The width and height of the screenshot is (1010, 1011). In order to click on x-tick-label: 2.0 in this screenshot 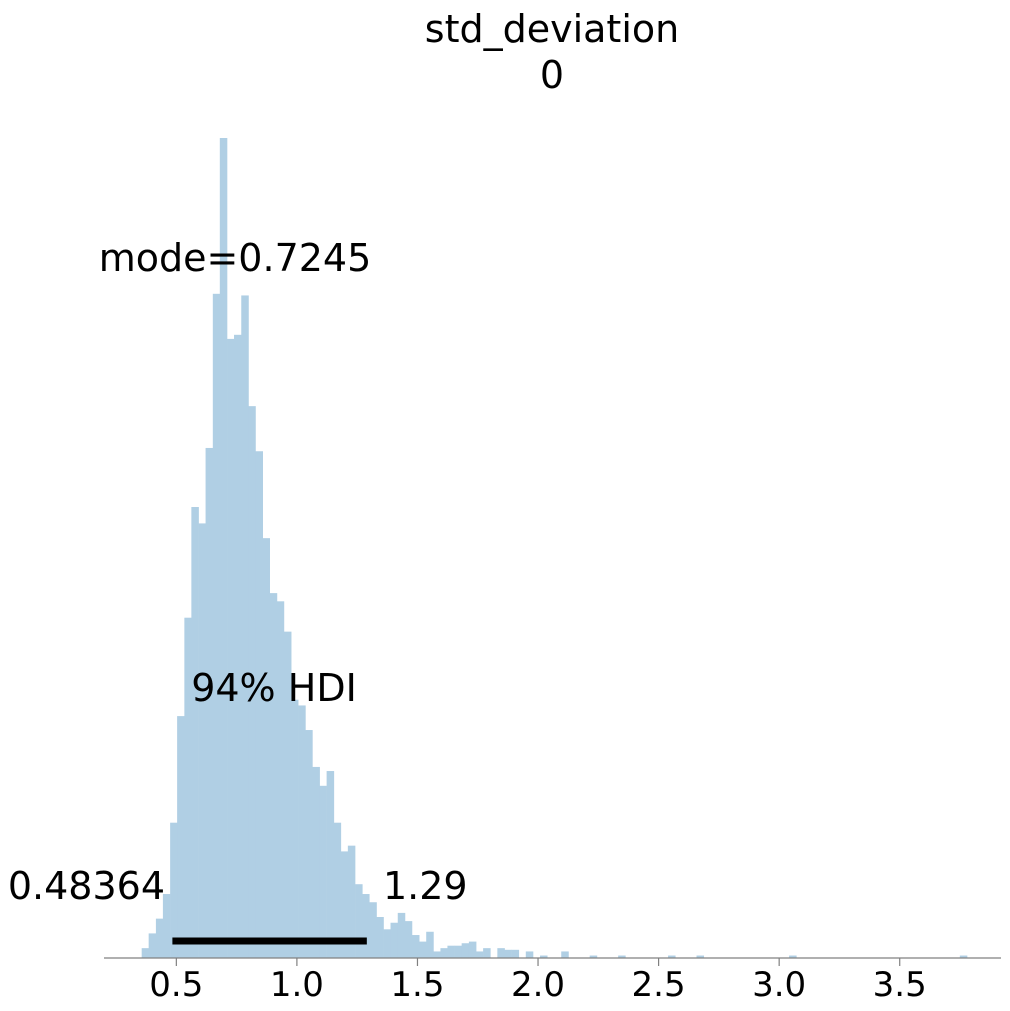, I will do `click(538, 985)`.